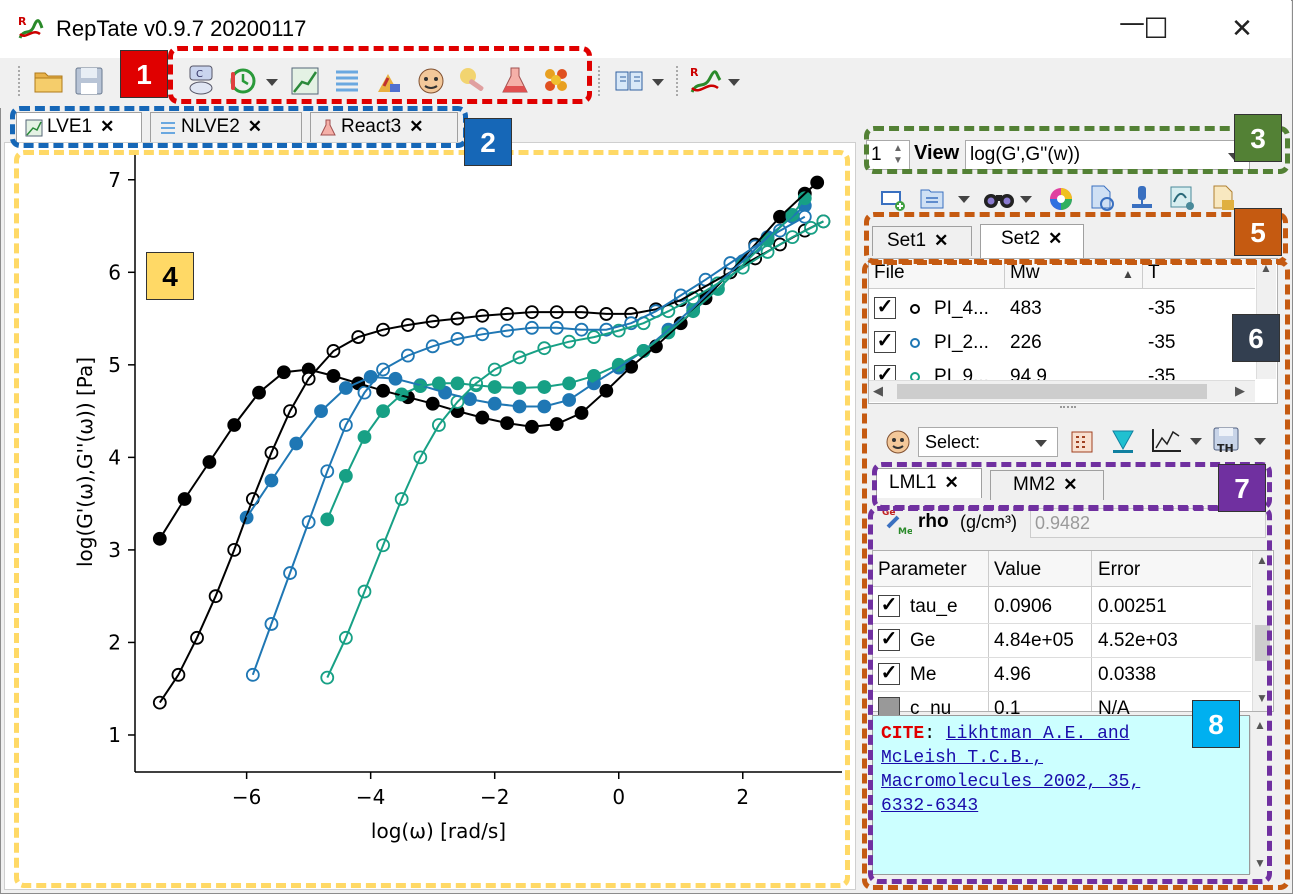 The width and height of the screenshot is (1293, 894). I want to click on scroll-right-icon: ▶, so click(1240, 390).